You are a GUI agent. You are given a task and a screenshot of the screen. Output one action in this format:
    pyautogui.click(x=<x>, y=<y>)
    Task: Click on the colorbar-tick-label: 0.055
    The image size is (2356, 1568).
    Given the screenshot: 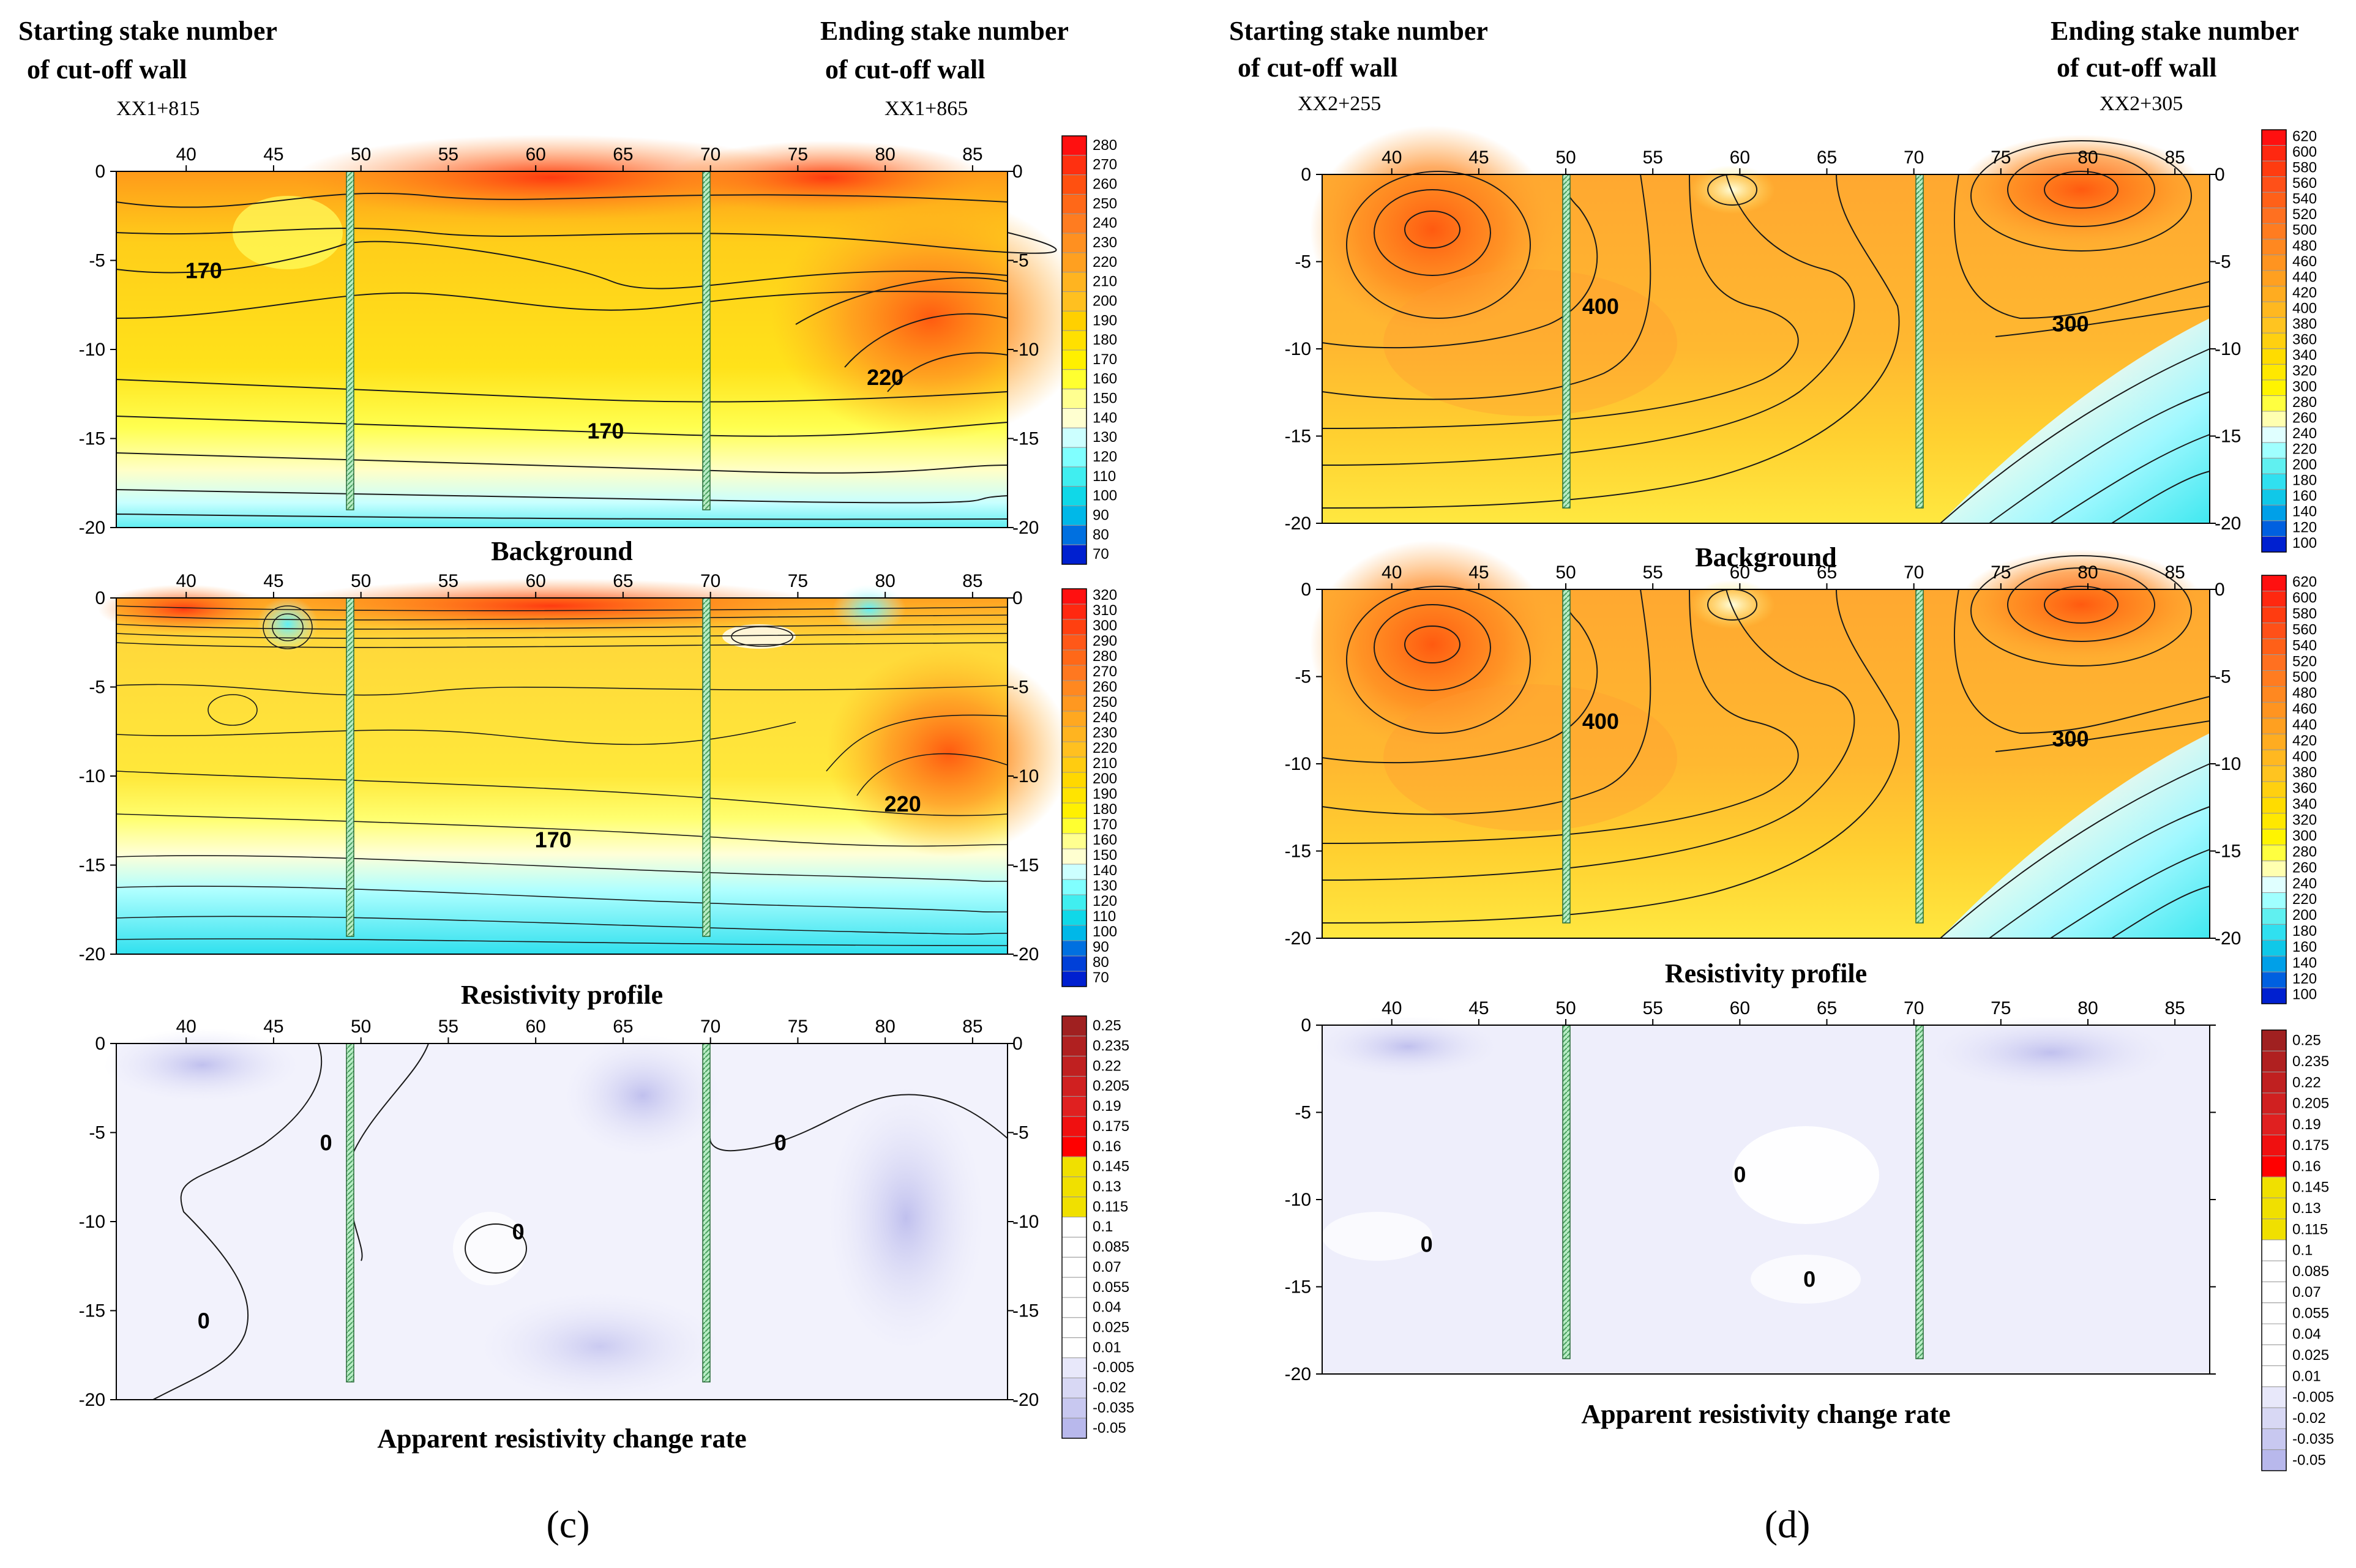 What is the action you would take?
    pyautogui.click(x=1111, y=1287)
    